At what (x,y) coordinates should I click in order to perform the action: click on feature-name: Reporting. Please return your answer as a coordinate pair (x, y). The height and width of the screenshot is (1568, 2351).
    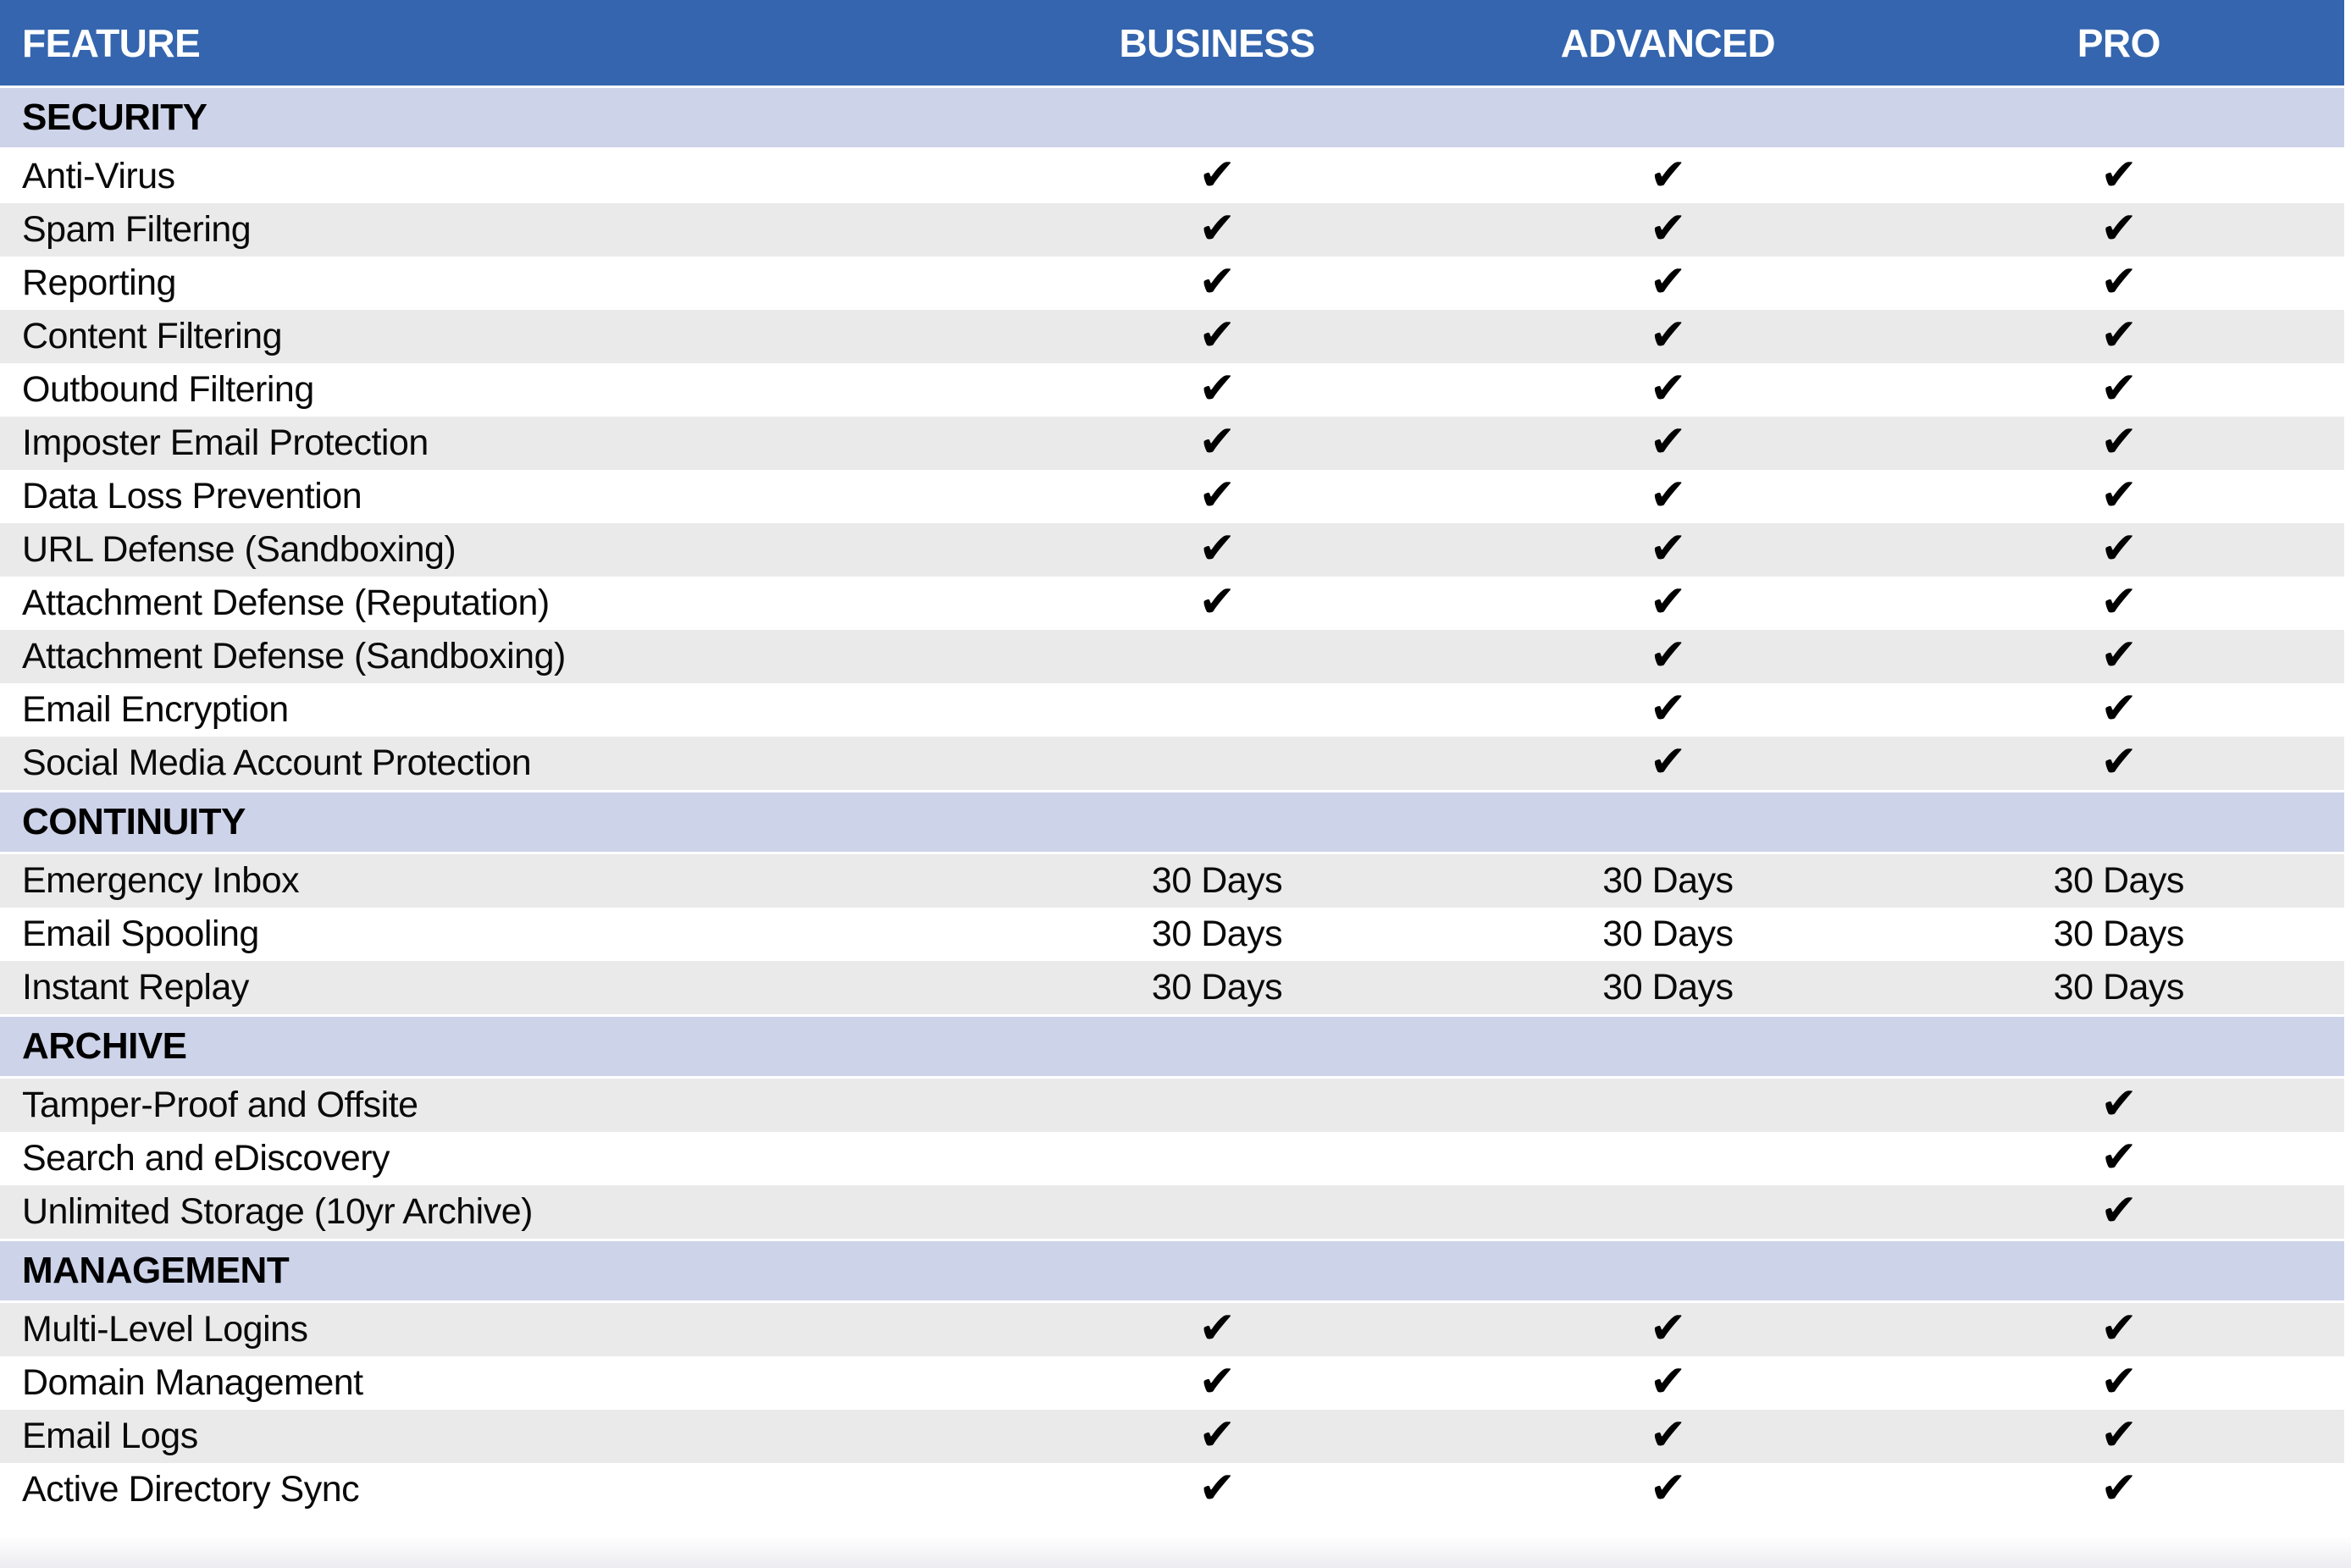
    Looking at the image, I should click on (99, 282).